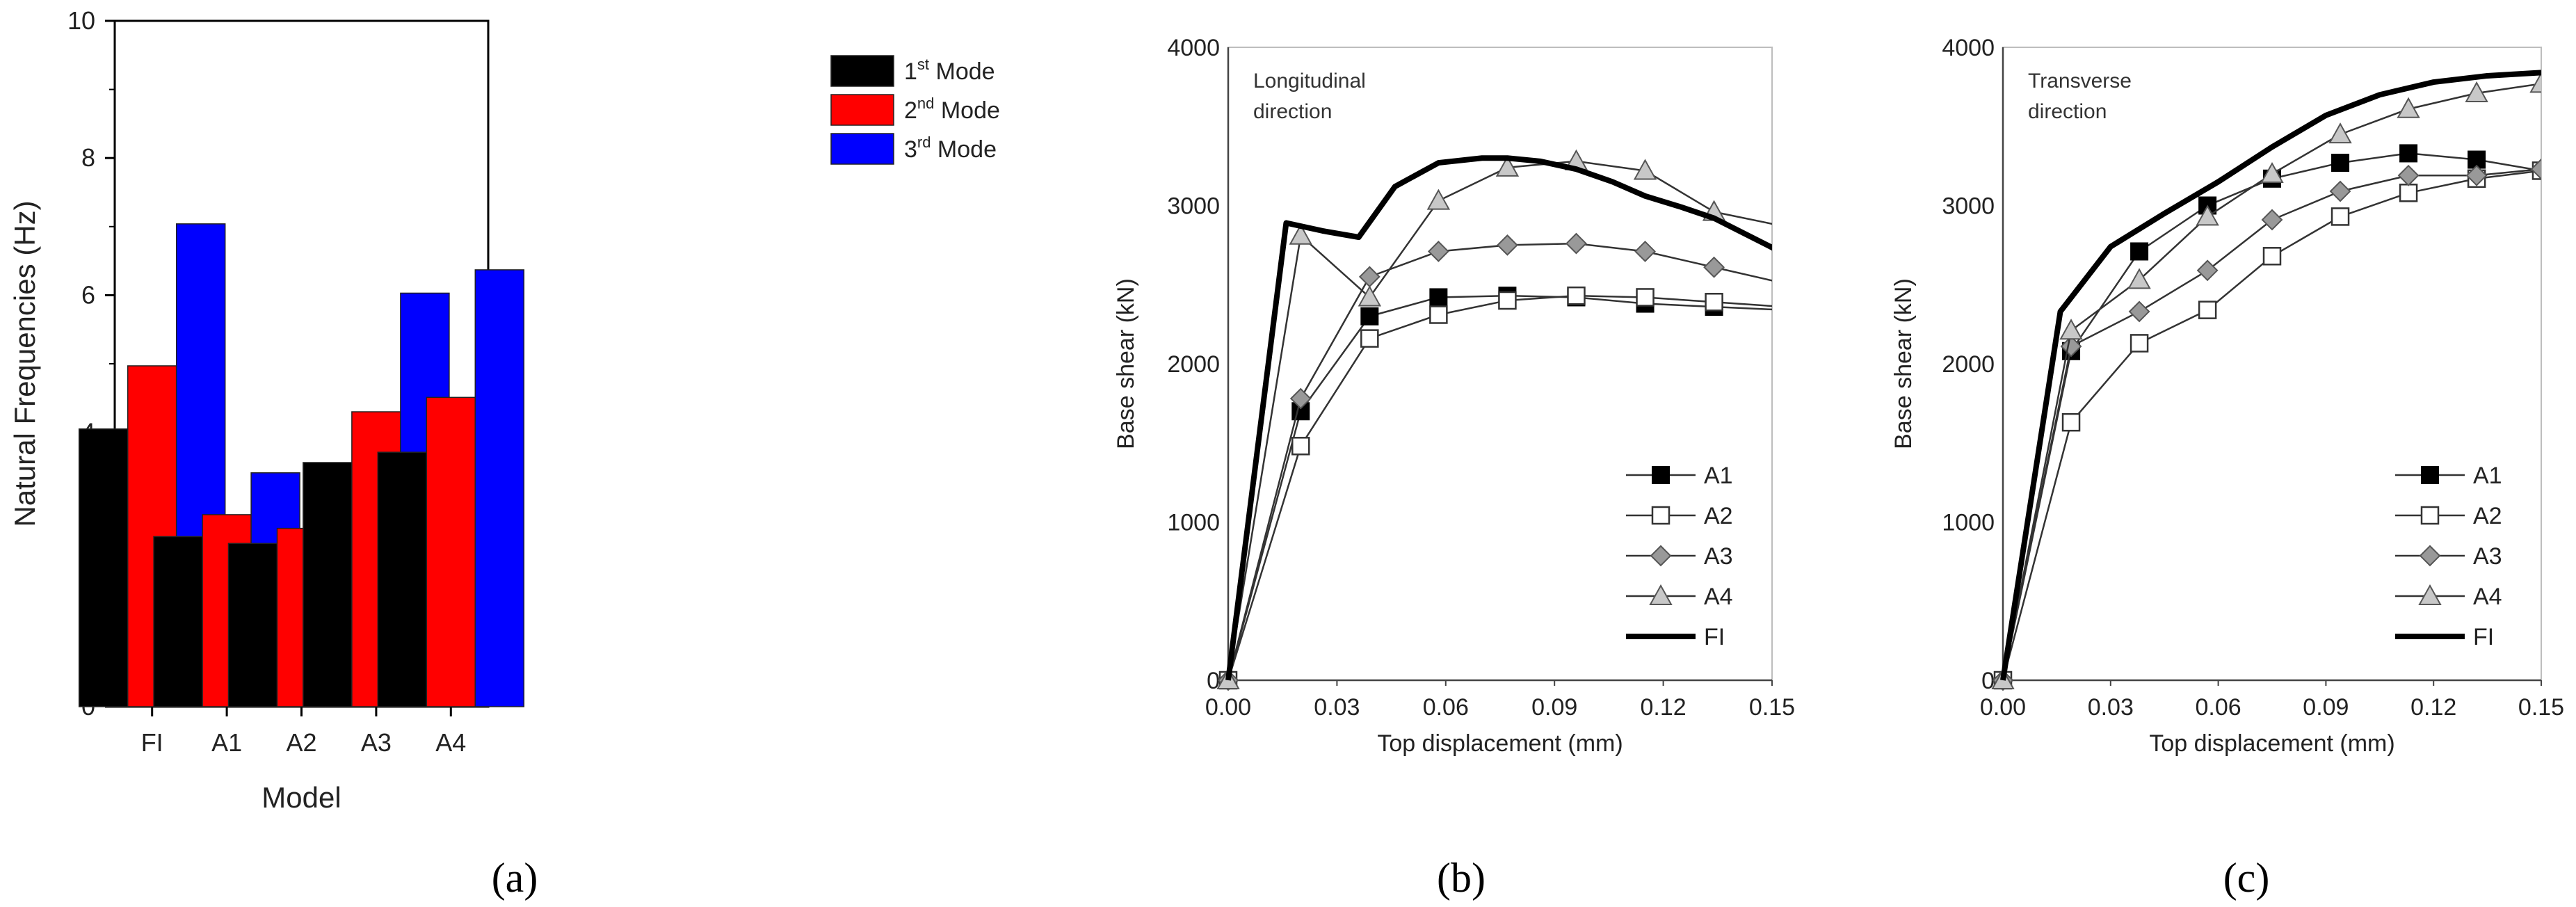 This screenshot has height=907, width=2576. Describe the element at coordinates (88, 295) in the screenshot. I see `y-tick-label: 6` at that location.